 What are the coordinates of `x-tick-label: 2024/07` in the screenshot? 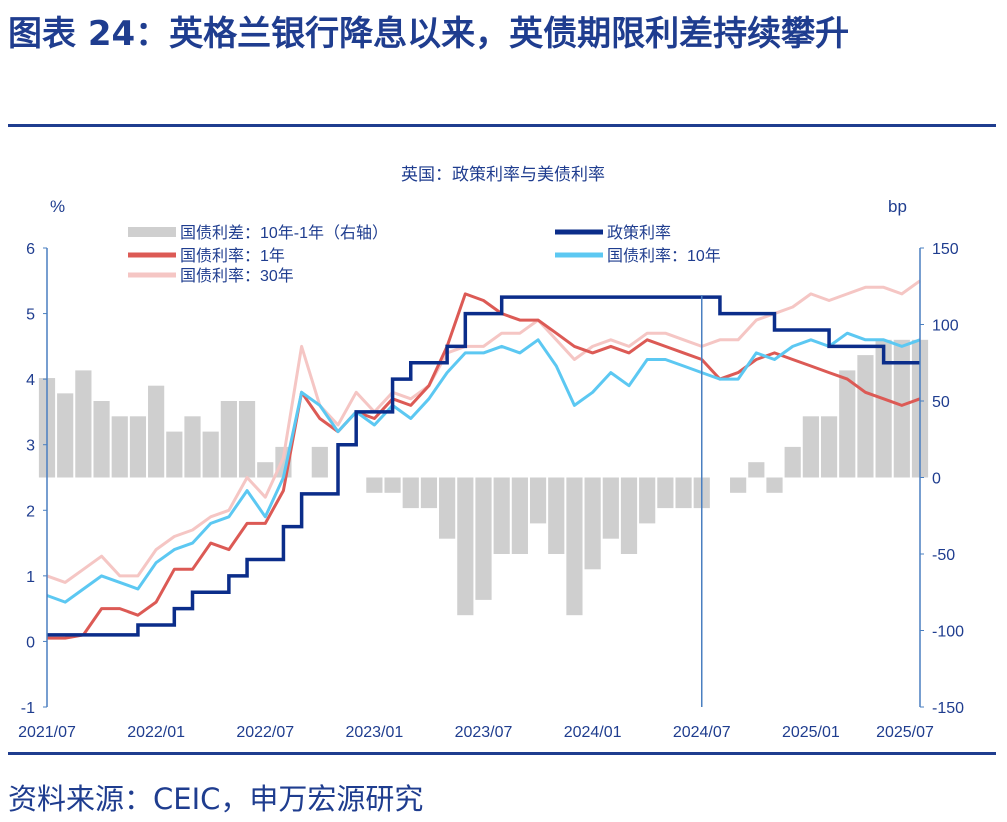 It's located at (702, 732).